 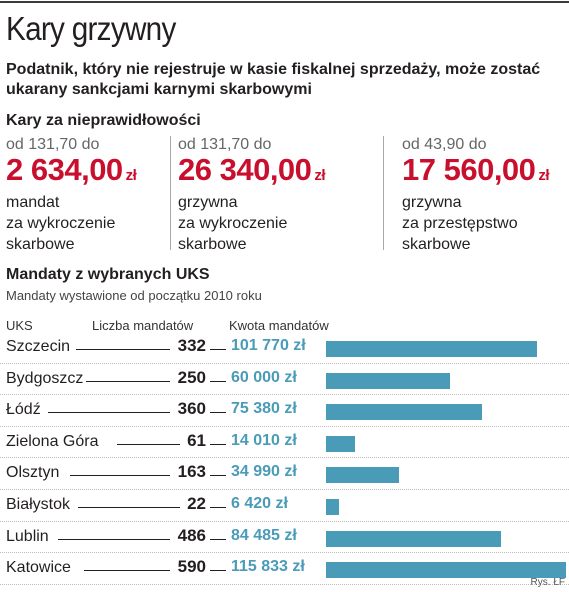 What do you see at coordinates (191, 472) in the screenshot?
I see `count-value: 163` at bounding box center [191, 472].